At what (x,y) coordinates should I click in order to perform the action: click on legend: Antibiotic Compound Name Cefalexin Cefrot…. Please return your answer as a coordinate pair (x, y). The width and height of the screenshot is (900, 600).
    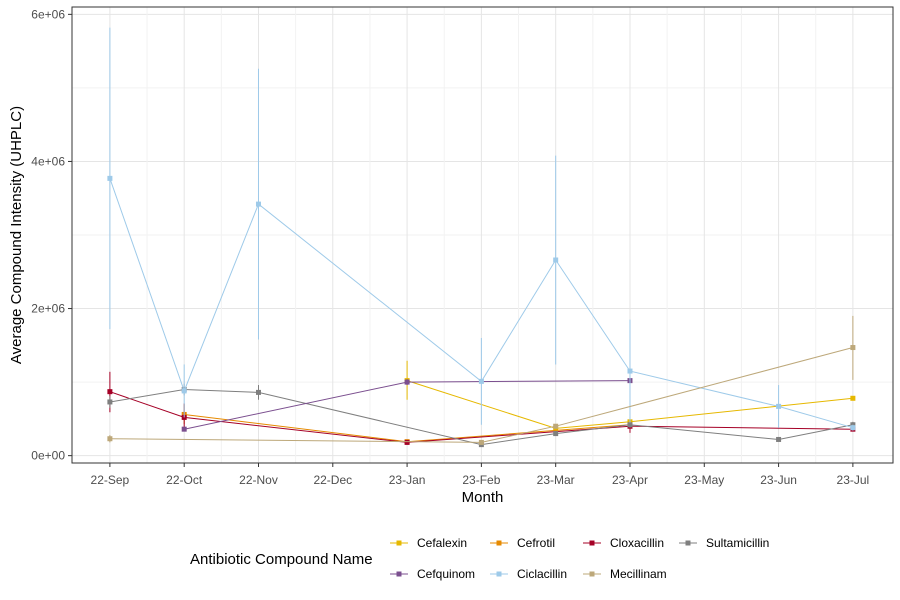
    Looking at the image, I should click on (479, 558).